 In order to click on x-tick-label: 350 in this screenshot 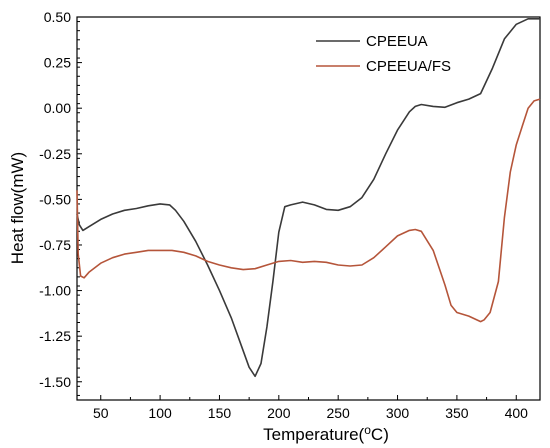, I will do `click(457, 413)`.